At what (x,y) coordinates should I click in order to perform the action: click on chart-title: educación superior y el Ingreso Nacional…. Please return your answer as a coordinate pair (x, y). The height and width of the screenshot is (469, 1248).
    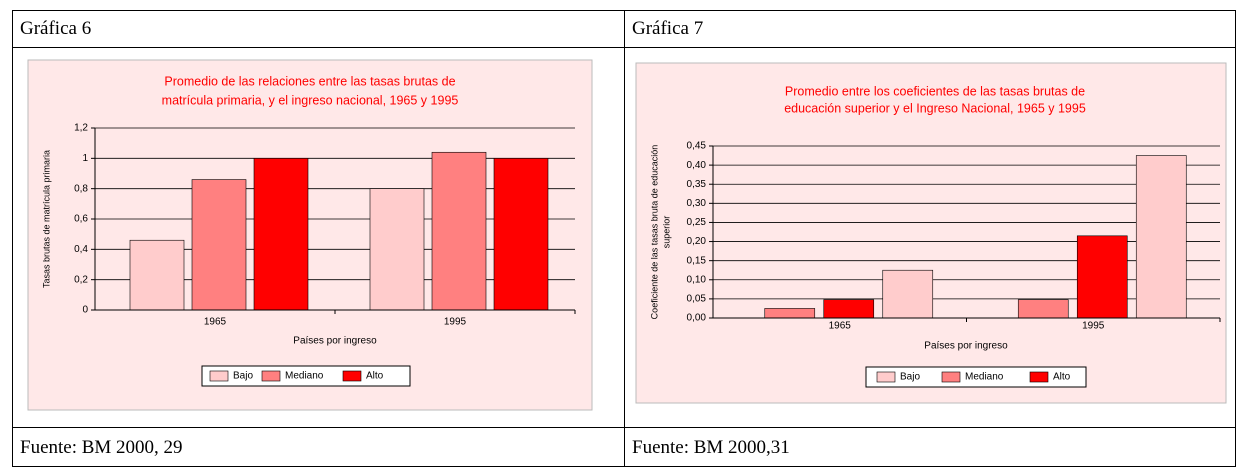
    Looking at the image, I should click on (935, 108).